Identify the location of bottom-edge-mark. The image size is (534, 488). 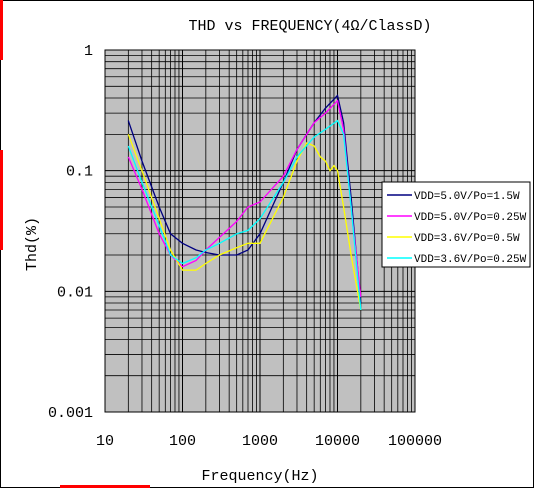
(105, 486).